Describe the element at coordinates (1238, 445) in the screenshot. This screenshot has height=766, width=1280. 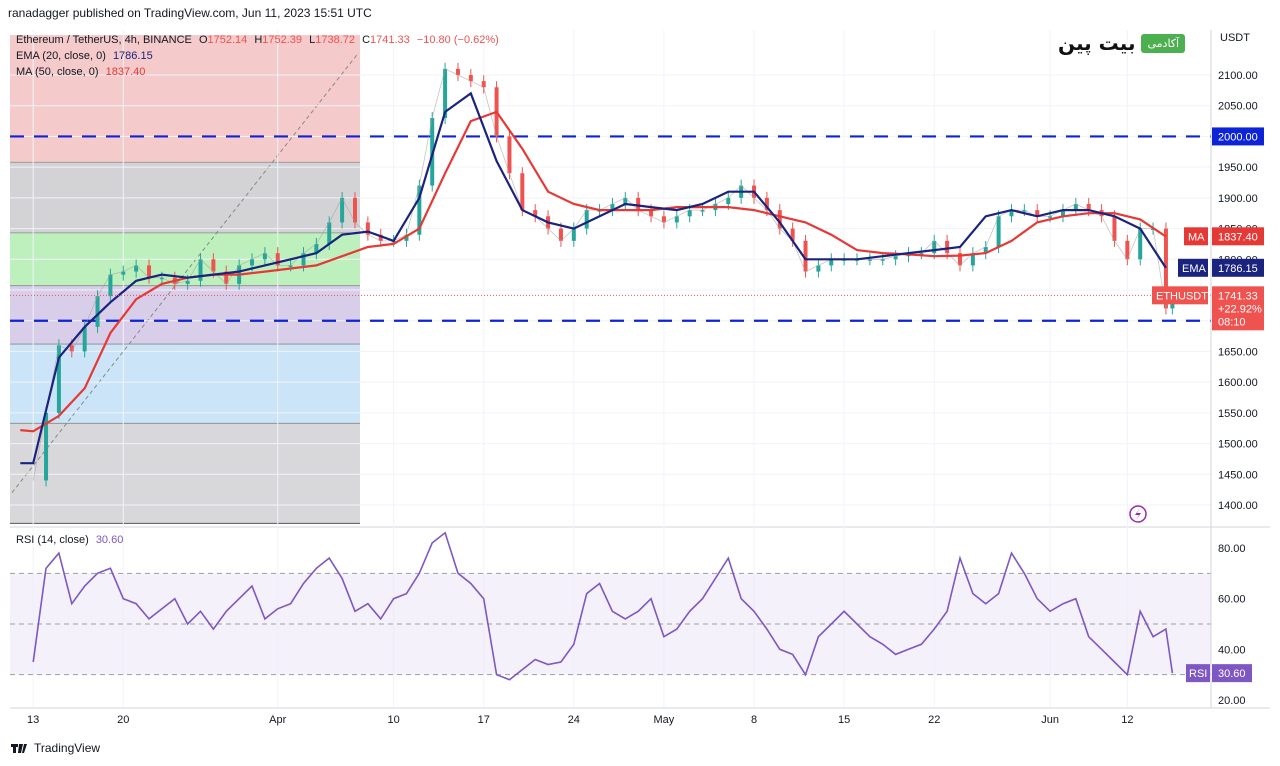
I see `price-tick-label: 1500.00` at that location.